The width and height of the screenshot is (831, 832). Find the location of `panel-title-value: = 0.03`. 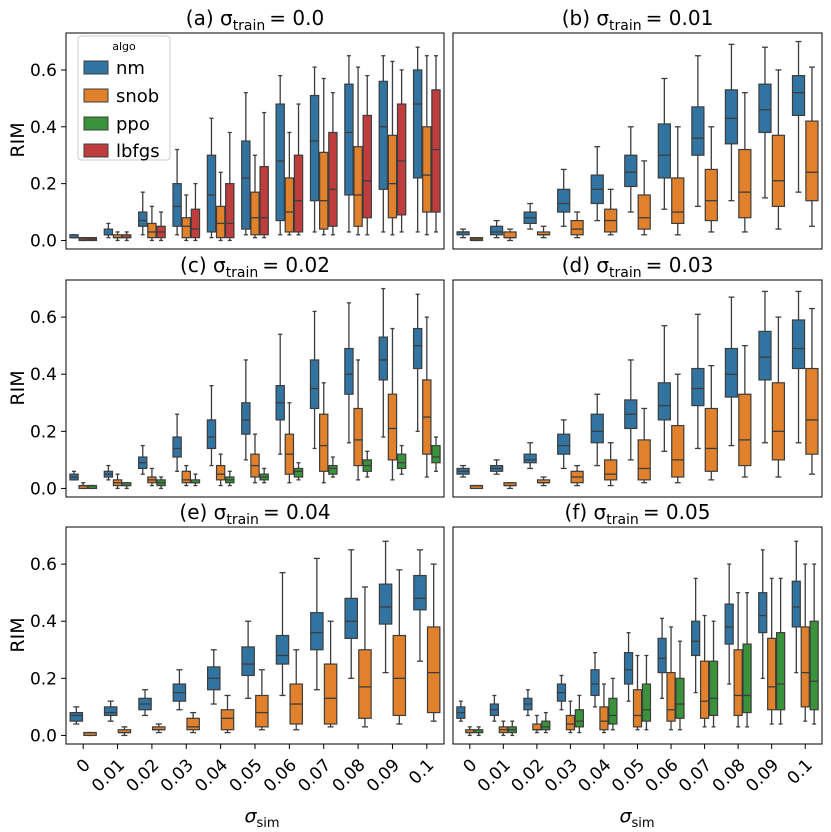

panel-title-value: = 0.03 is located at coordinates (680, 265).